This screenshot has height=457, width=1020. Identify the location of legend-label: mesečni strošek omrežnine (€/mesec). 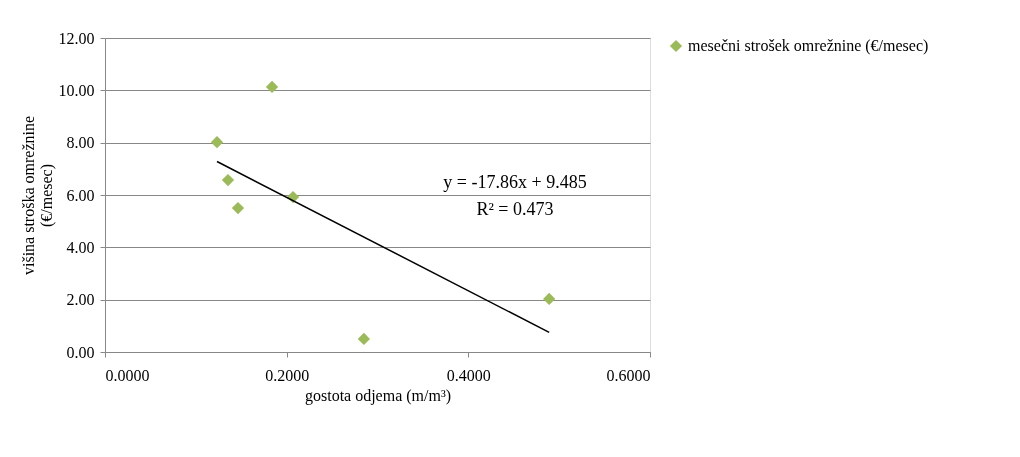
(808, 46).